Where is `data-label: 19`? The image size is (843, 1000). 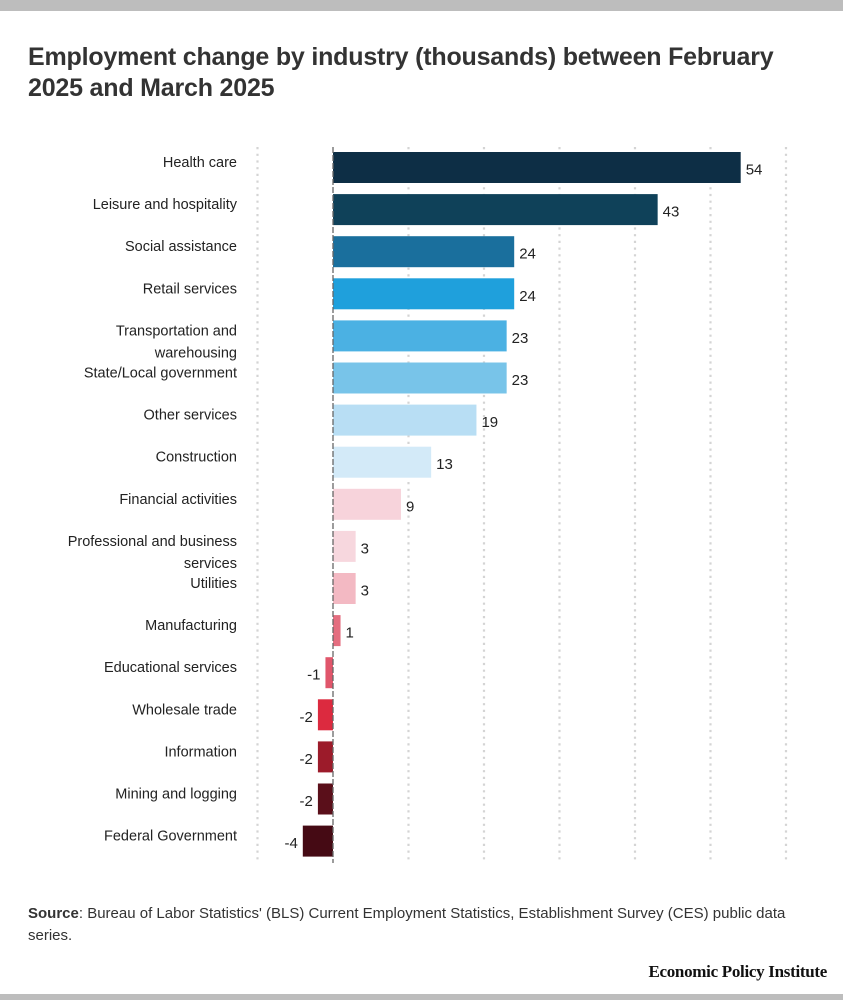
data-label: 19 is located at coordinates (489, 422).